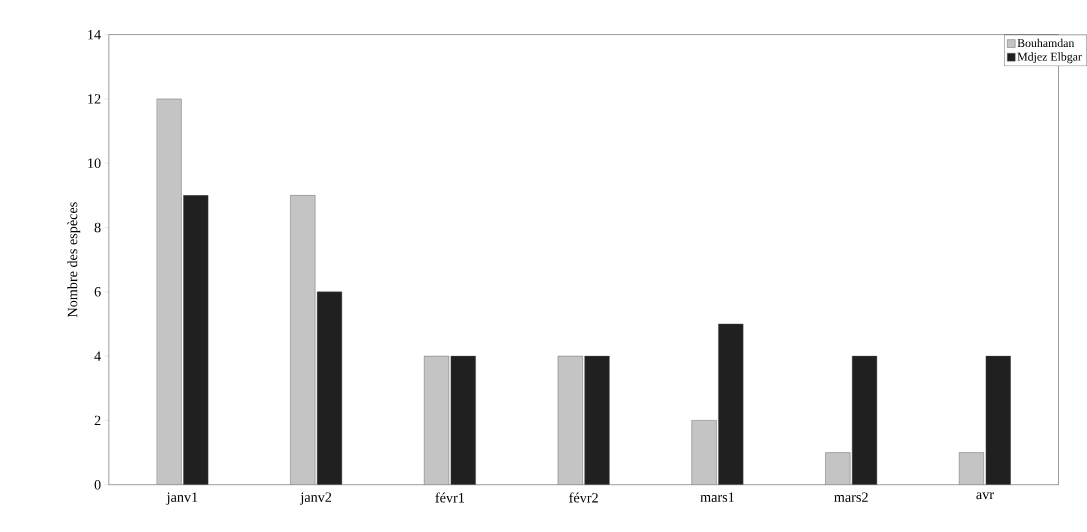  Describe the element at coordinates (94, 34) in the screenshot. I see `y-tick-label: 14` at that location.